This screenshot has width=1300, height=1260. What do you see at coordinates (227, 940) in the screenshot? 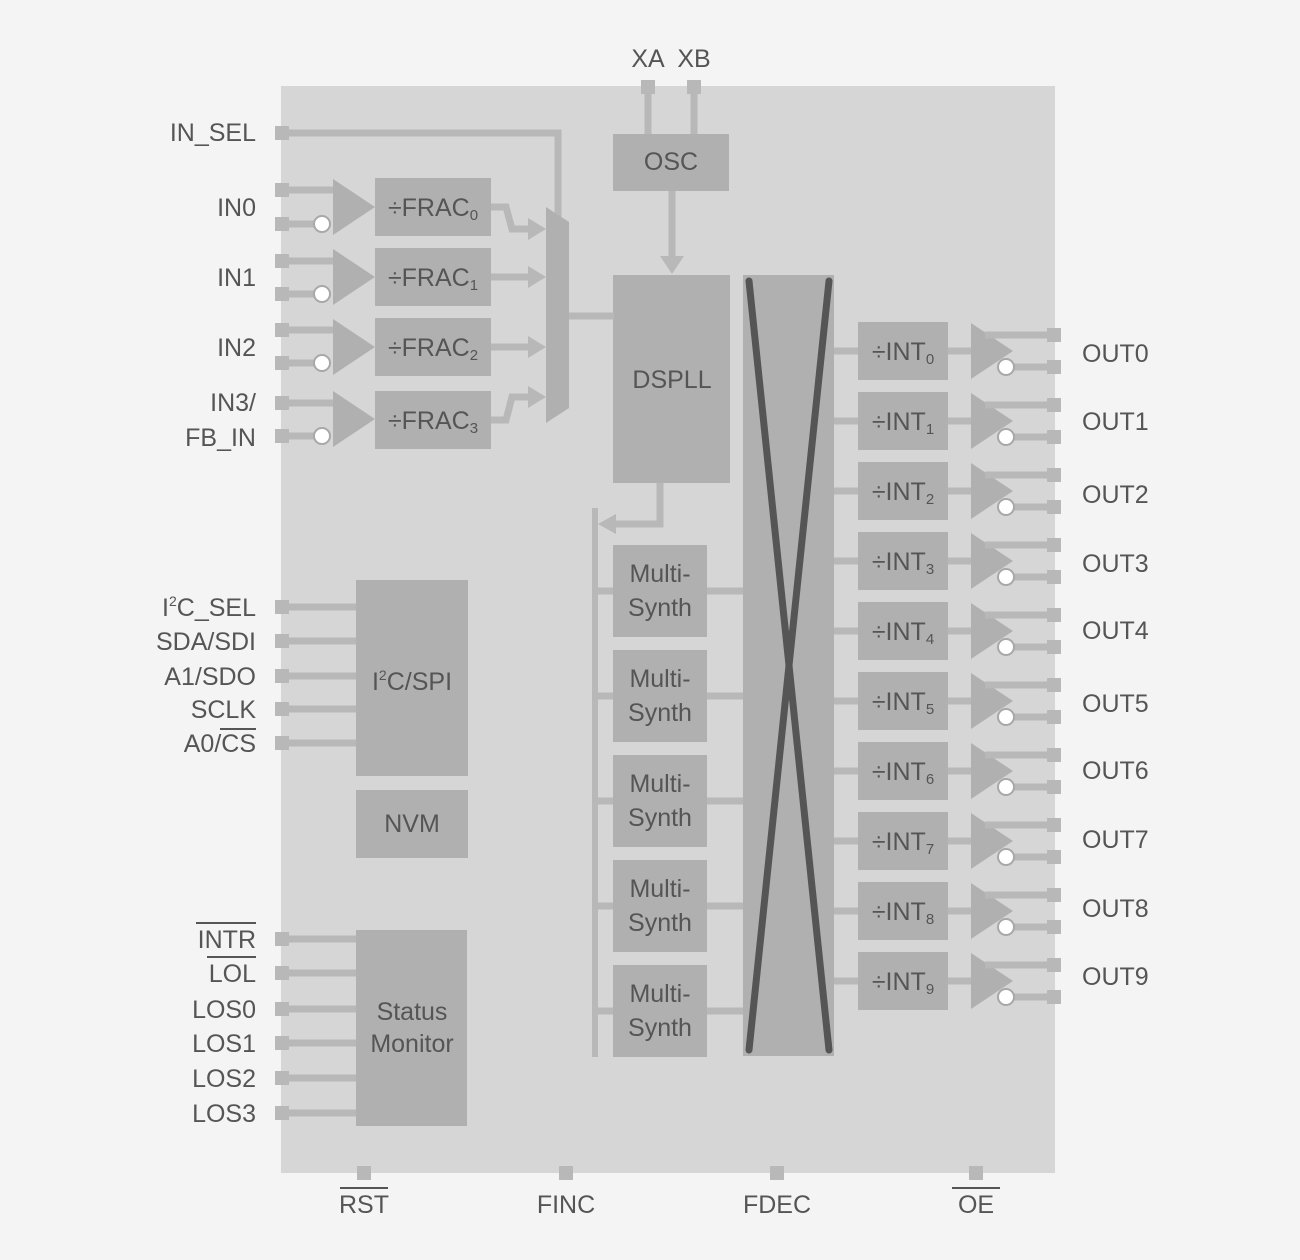
I see `status-pin-label-text: INTR` at bounding box center [227, 940].